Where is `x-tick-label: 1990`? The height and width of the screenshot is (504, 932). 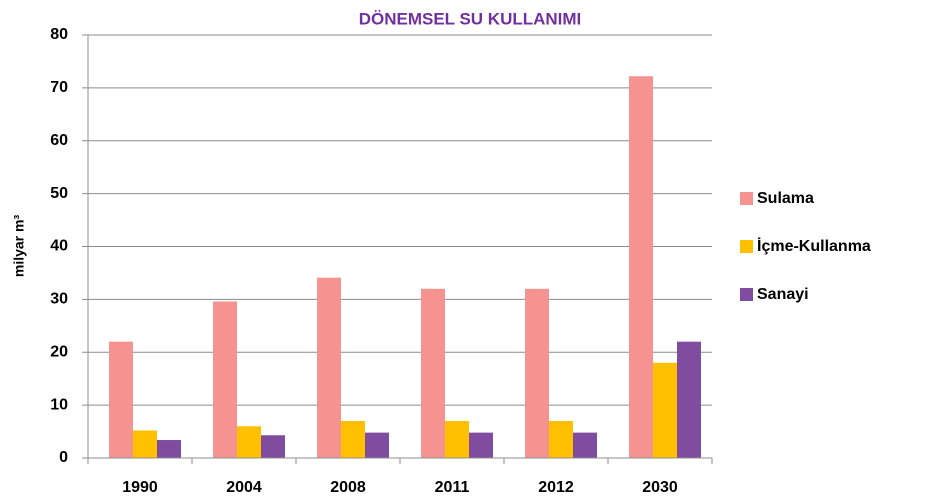 x-tick-label: 1990 is located at coordinates (140, 487).